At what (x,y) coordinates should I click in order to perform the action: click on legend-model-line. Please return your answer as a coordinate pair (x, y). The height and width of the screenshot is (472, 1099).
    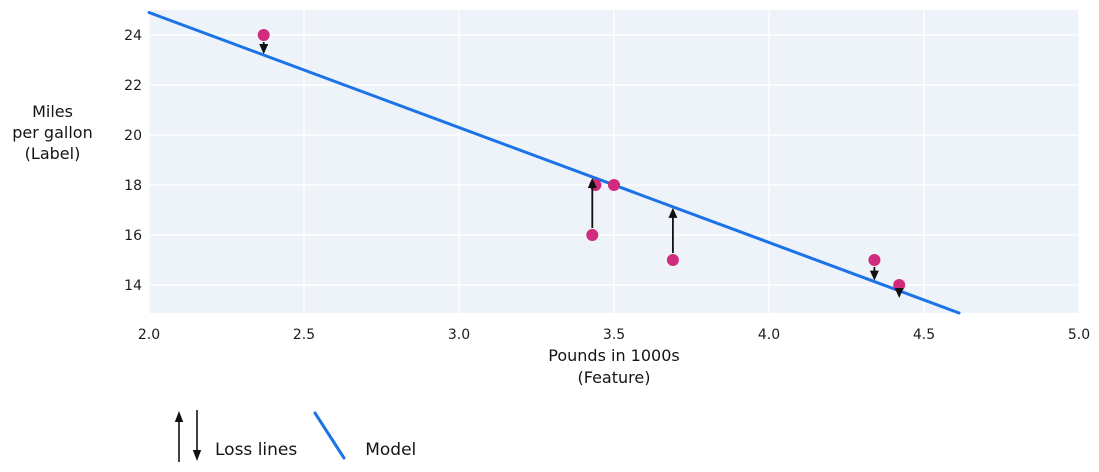
    Looking at the image, I should click on (329, 435).